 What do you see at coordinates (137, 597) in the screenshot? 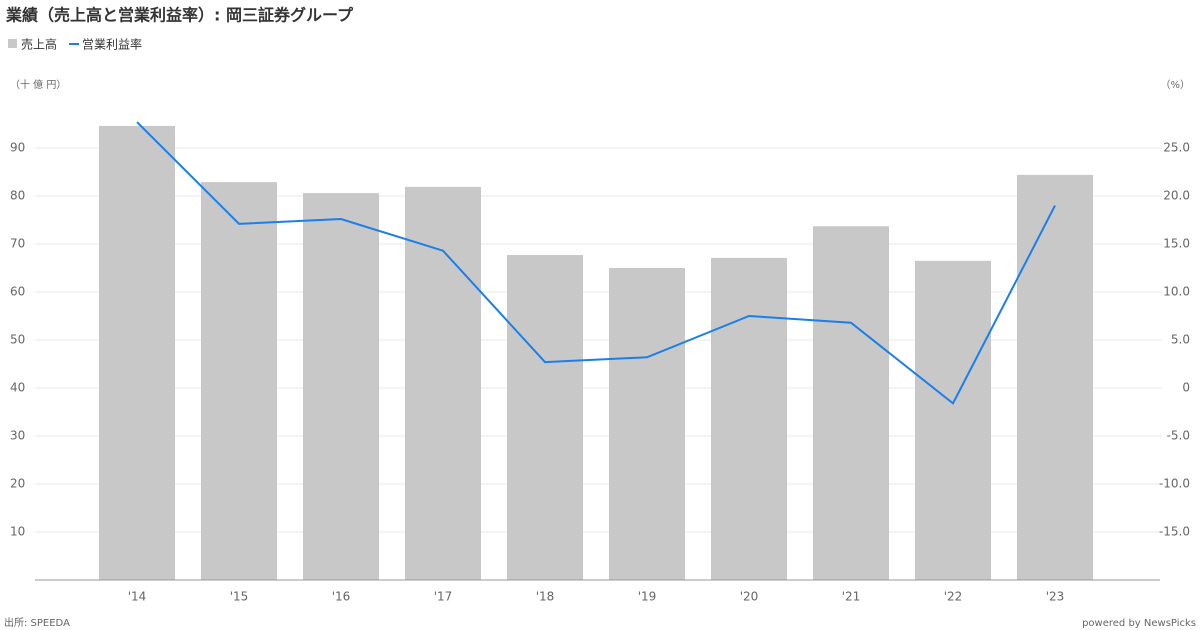
I see `x-tick-label: '14` at bounding box center [137, 597].